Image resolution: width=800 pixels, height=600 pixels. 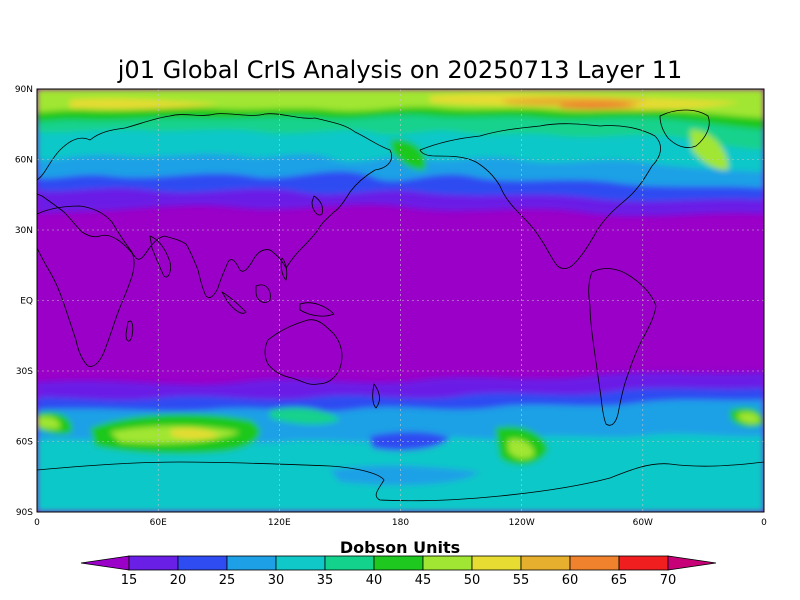 What do you see at coordinates (692, 563) in the screenshot?
I see `colorbar-arrow-high` at bounding box center [692, 563].